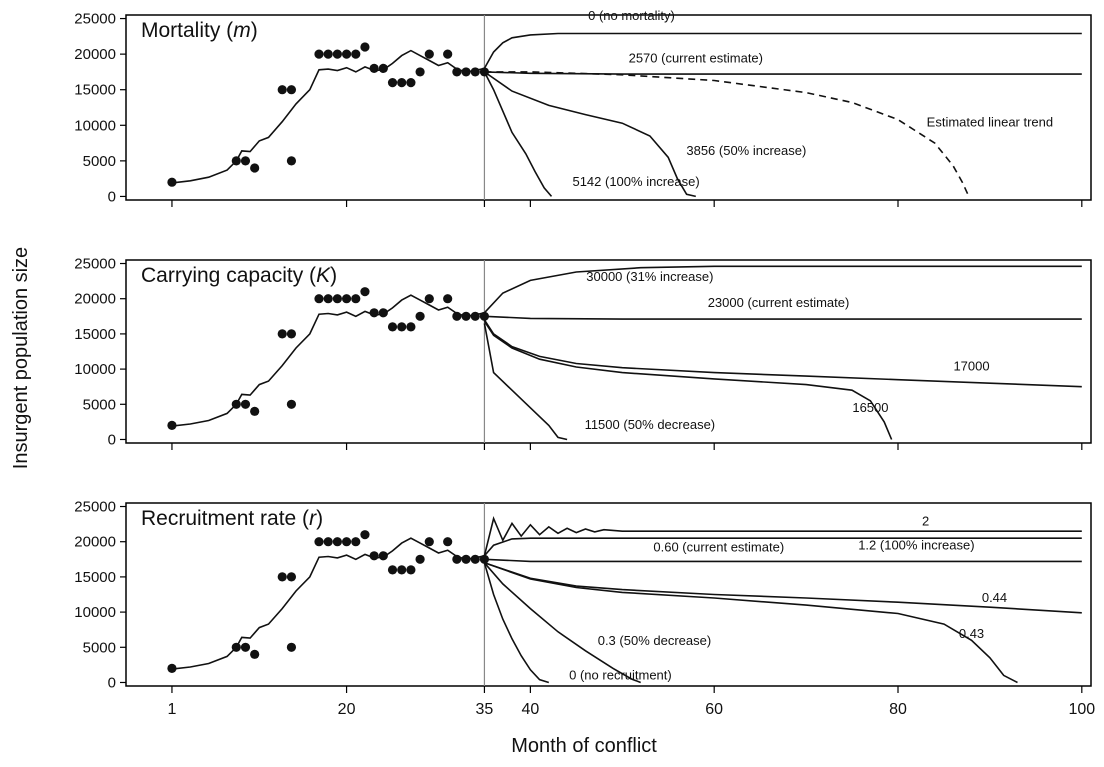 This screenshot has height=767, width=1104. Describe the element at coordinates (232, 518) in the screenshot. I see `panel-title: Recruitment rate (r)` at that location.